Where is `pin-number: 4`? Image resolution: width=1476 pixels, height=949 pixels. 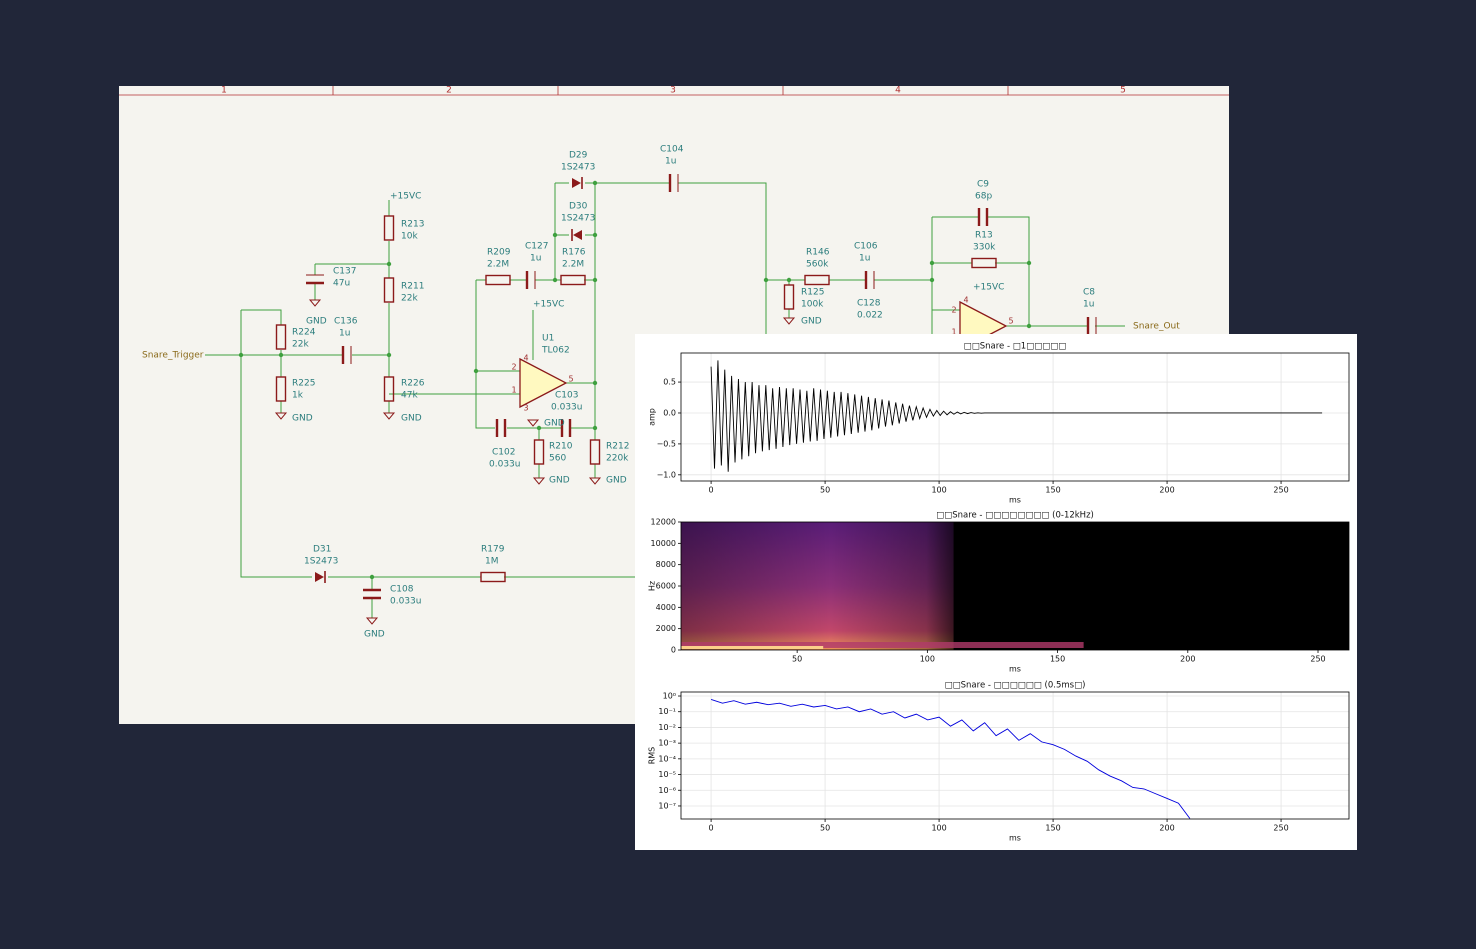 pin-number: 4 is located at coordinates (965, 300).